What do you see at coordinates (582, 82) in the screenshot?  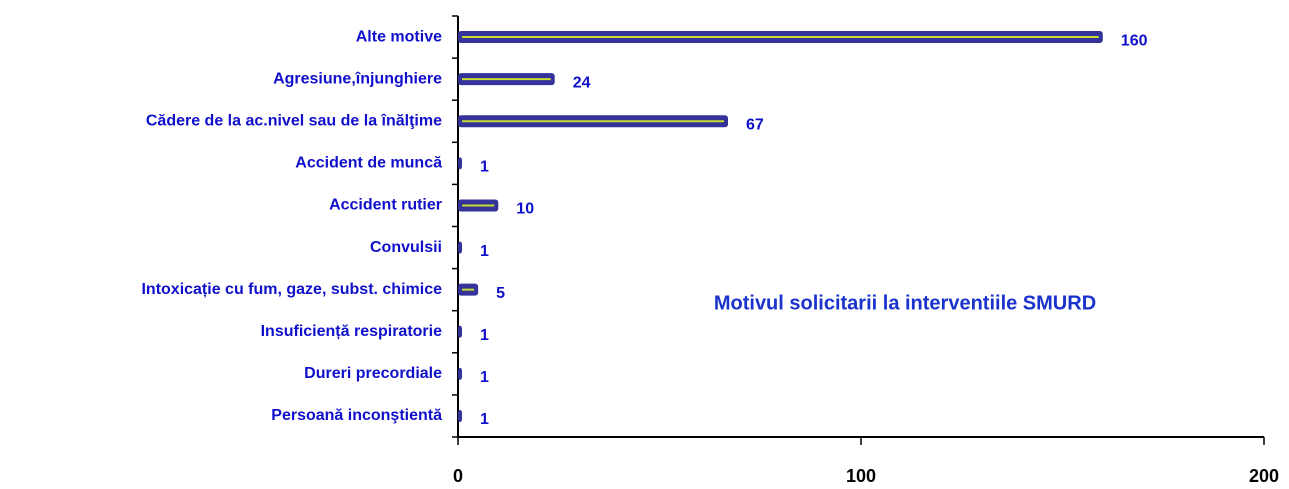 I see `value-label: 24` at bounding box center [582, 82].